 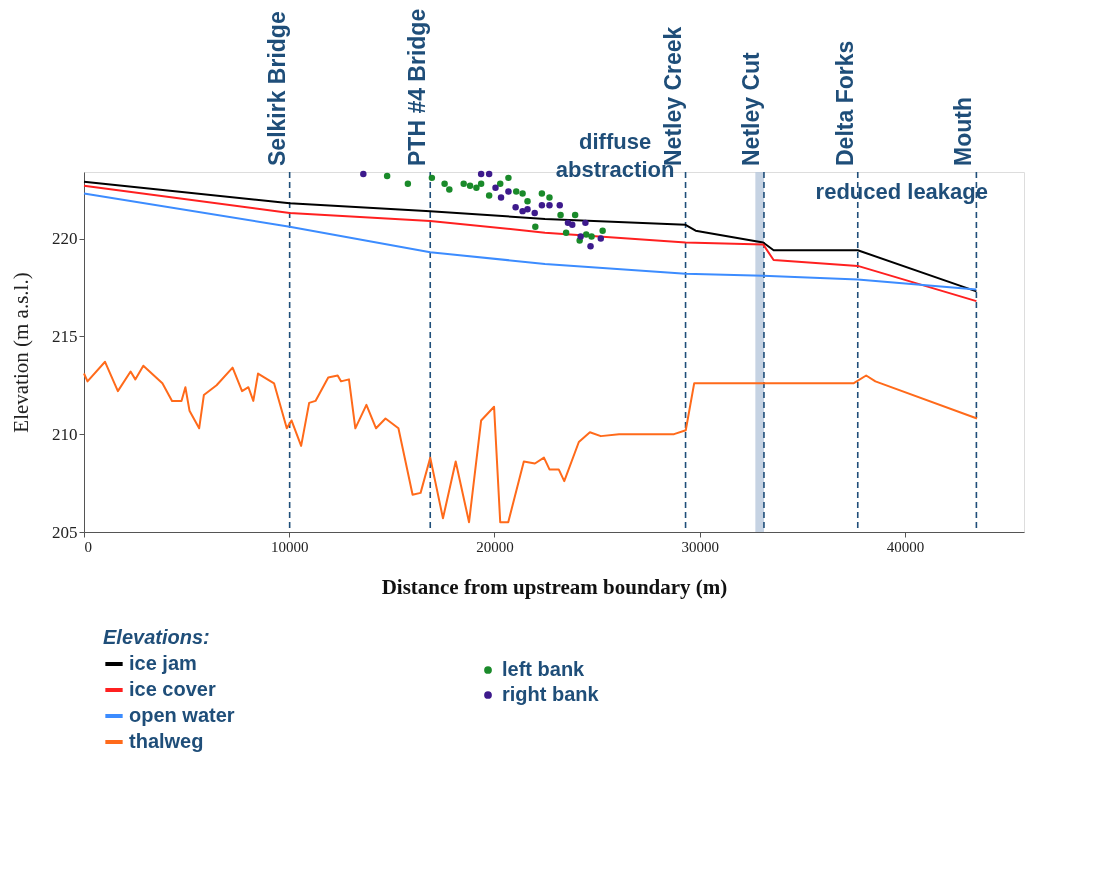 I want to click on x-tick-label: 40000, so click(x=905, y=546).